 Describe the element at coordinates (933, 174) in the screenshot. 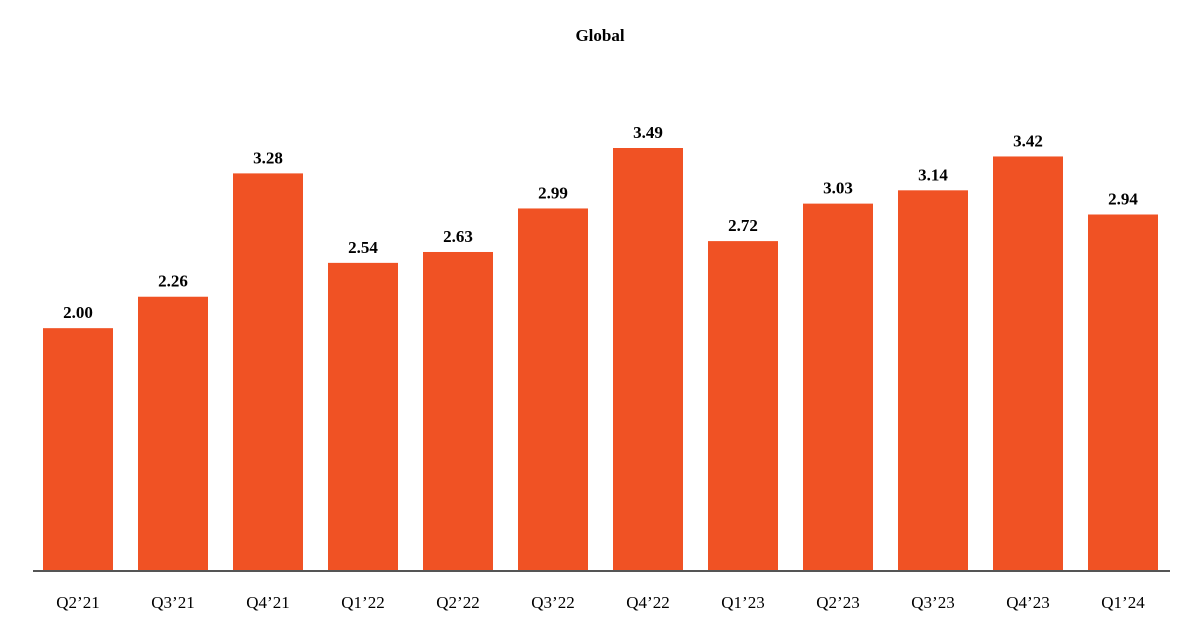

I see `data-label-10: 3.14` at that location.